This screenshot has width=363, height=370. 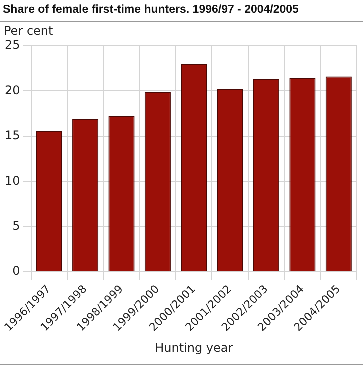 What do you see at coordinates (12, 181) in the screenshot?
I see `y-tick-label: 10` at bounding box center [12, 181].